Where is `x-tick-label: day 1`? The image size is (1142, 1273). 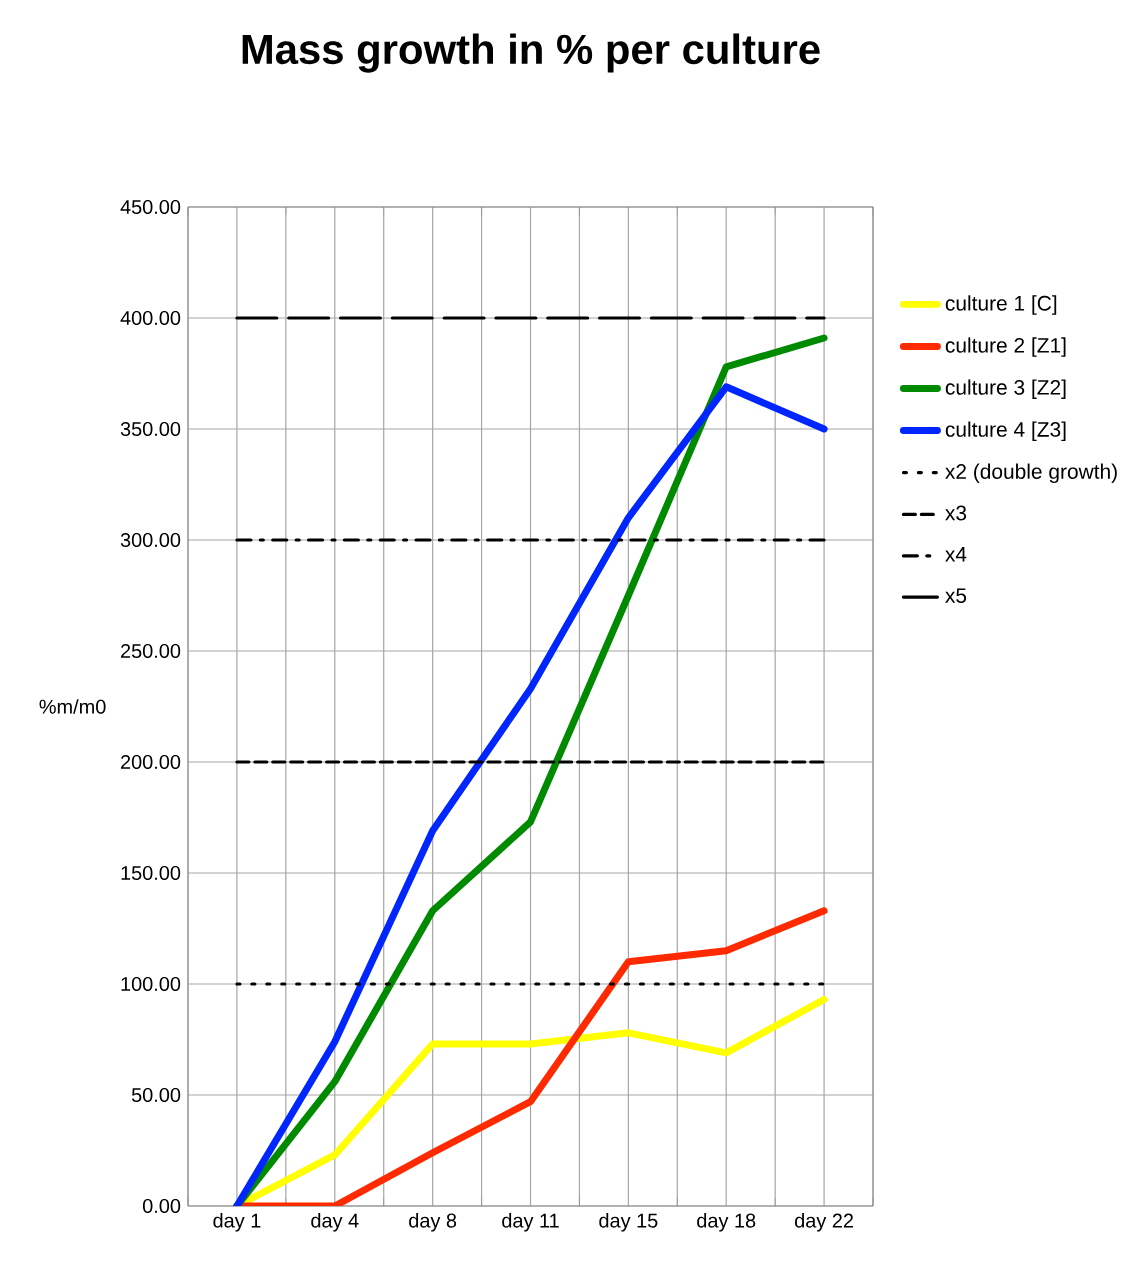 x-tick-label: day 1 is located at coordinates (237, 1222).